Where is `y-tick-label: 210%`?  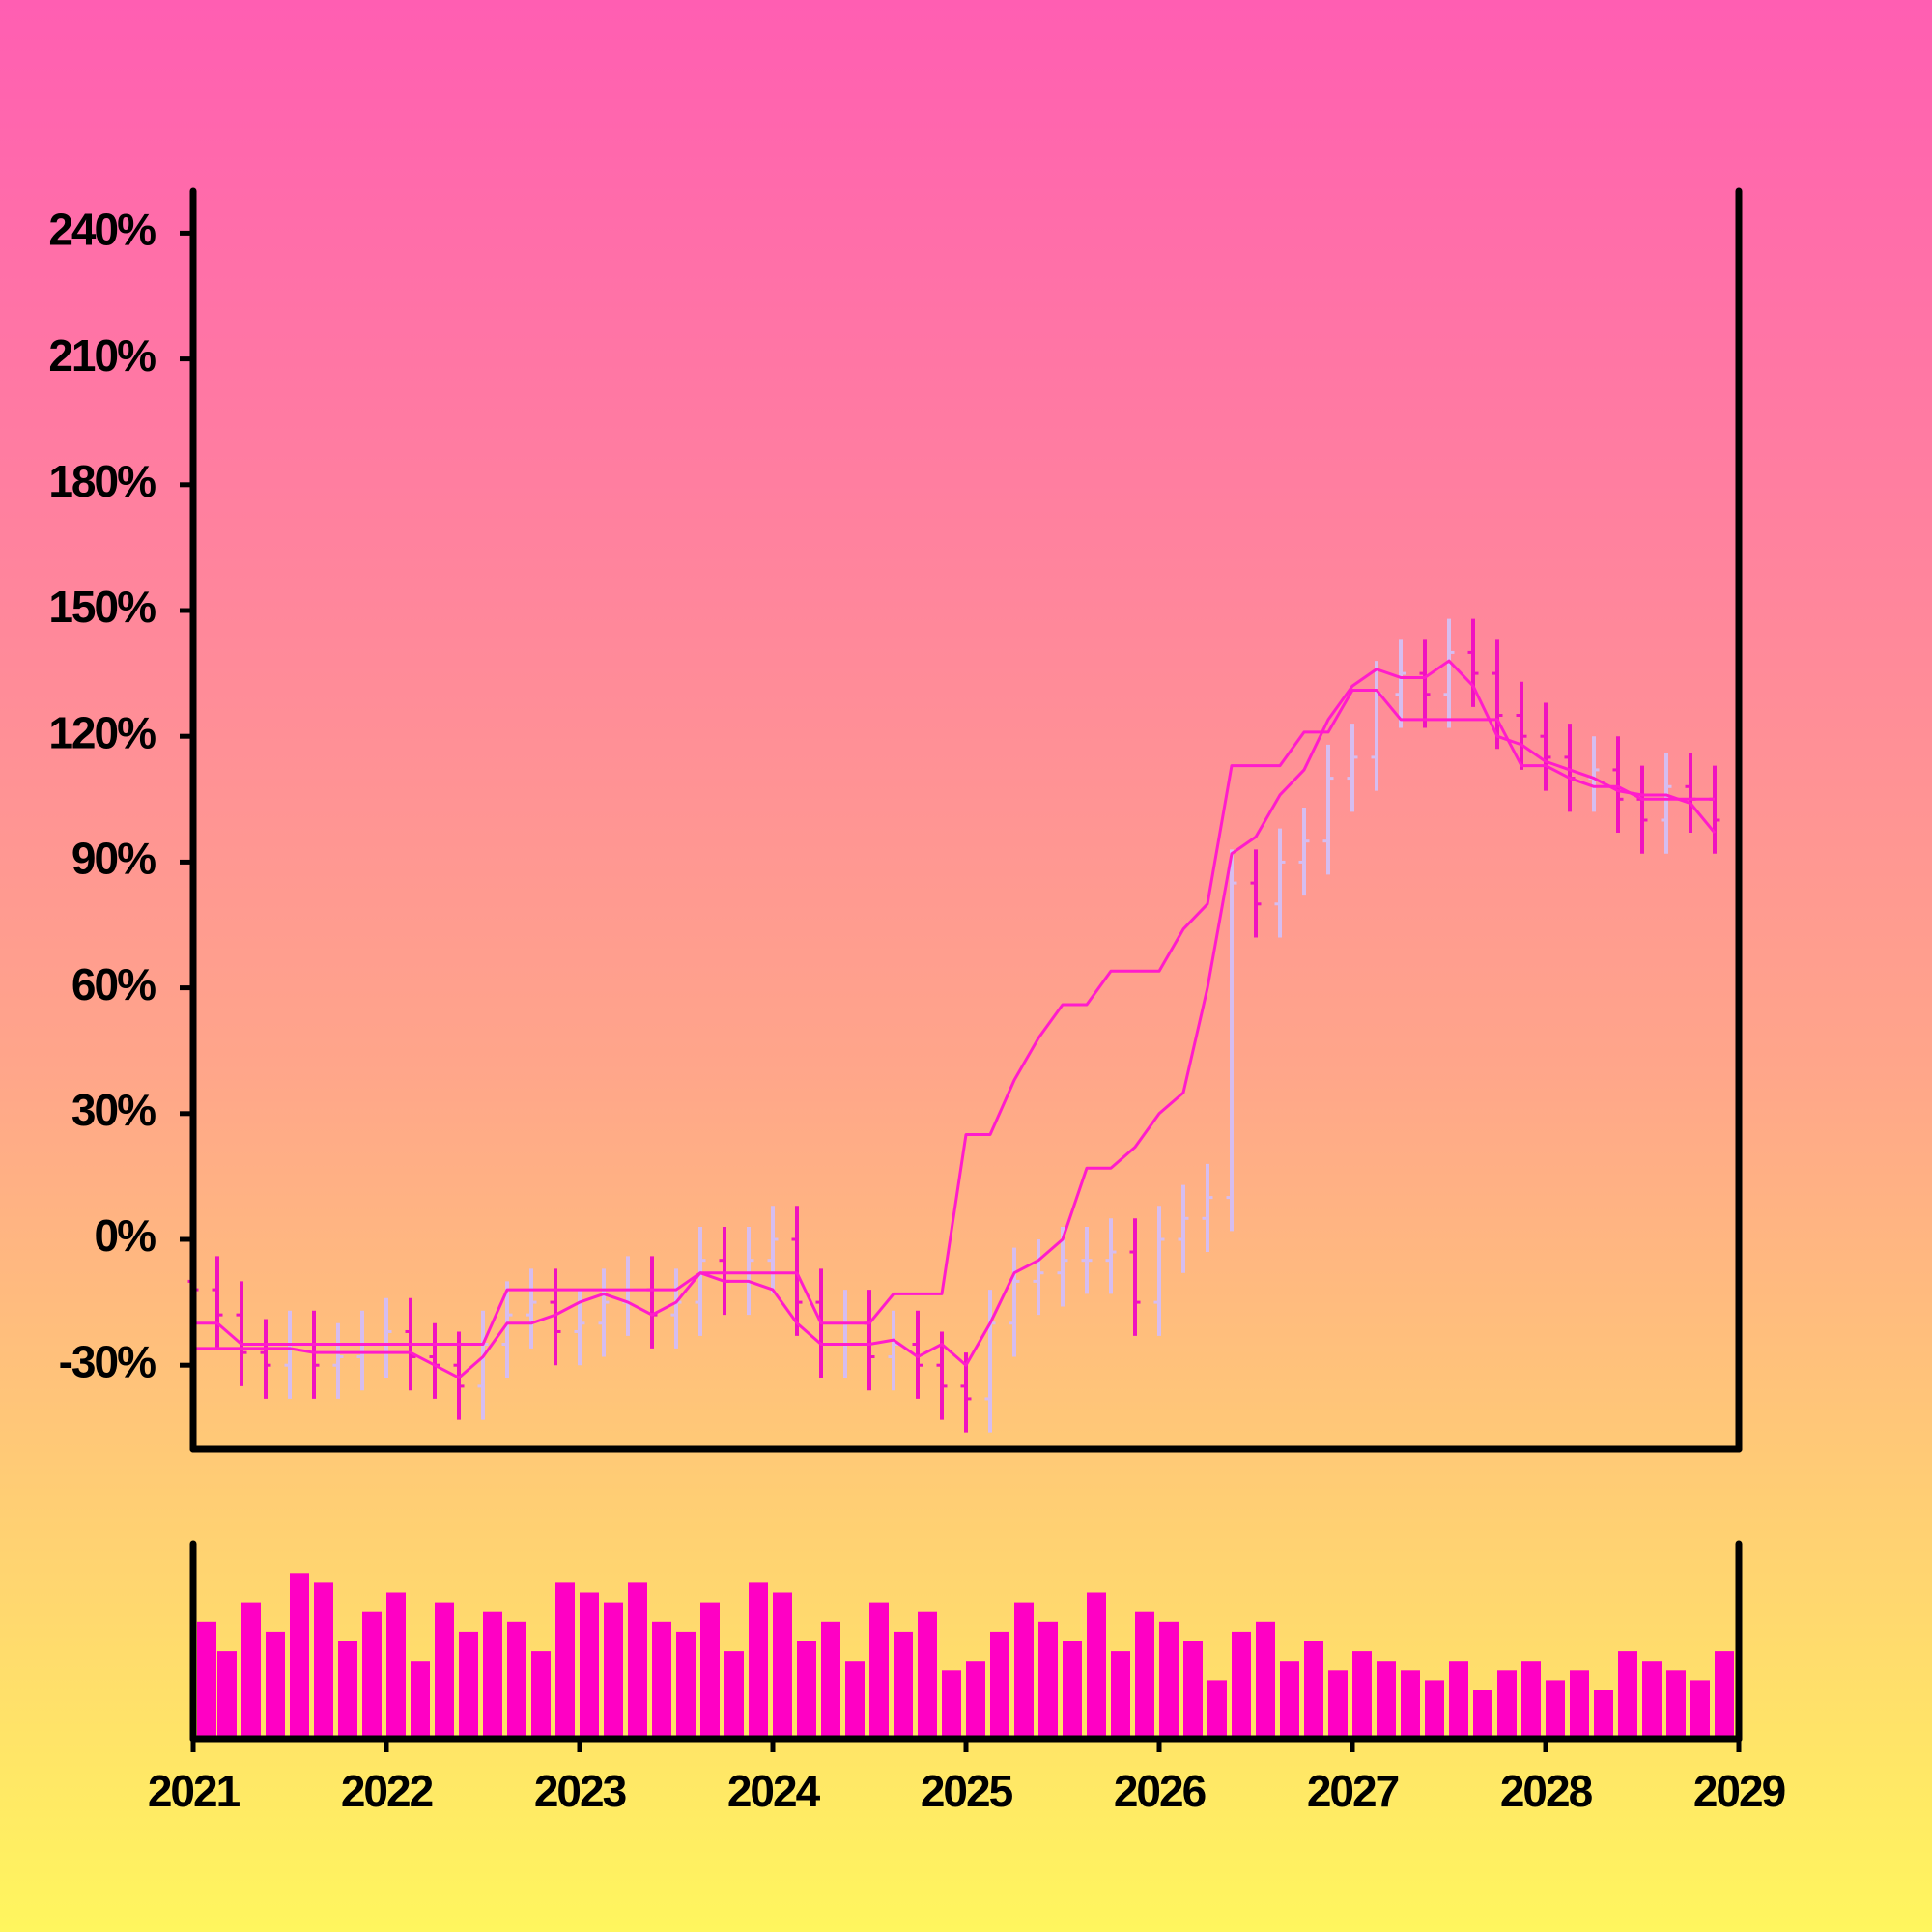 y-tick-label: 210% is located at coordinates (102, 355).